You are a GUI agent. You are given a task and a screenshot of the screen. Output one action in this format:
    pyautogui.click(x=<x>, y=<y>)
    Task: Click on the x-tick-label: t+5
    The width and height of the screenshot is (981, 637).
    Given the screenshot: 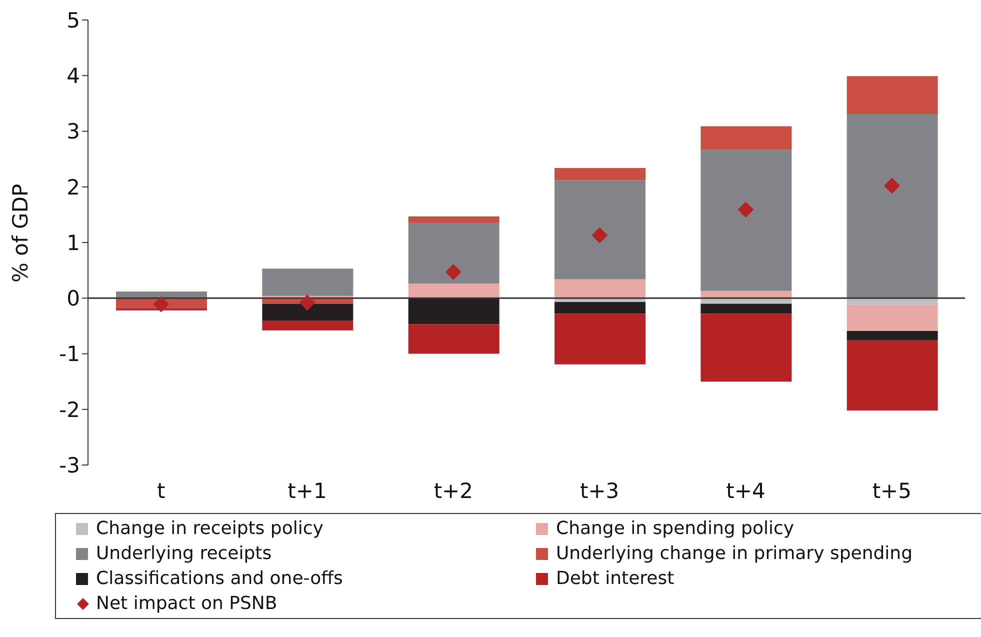 What is the action you would take?
    pyautogui.click(x=892, y=490)
    